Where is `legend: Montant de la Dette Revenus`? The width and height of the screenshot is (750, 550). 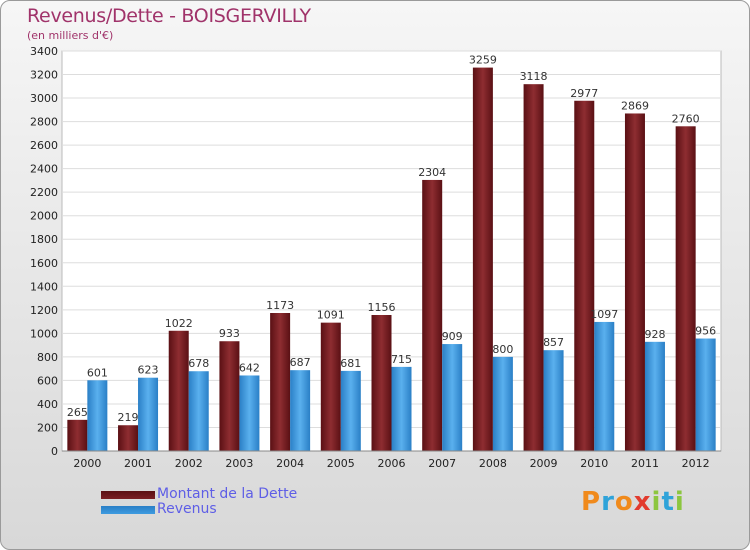 legend: Montant de la Dette Revenus is located at coordinates (199, 502).